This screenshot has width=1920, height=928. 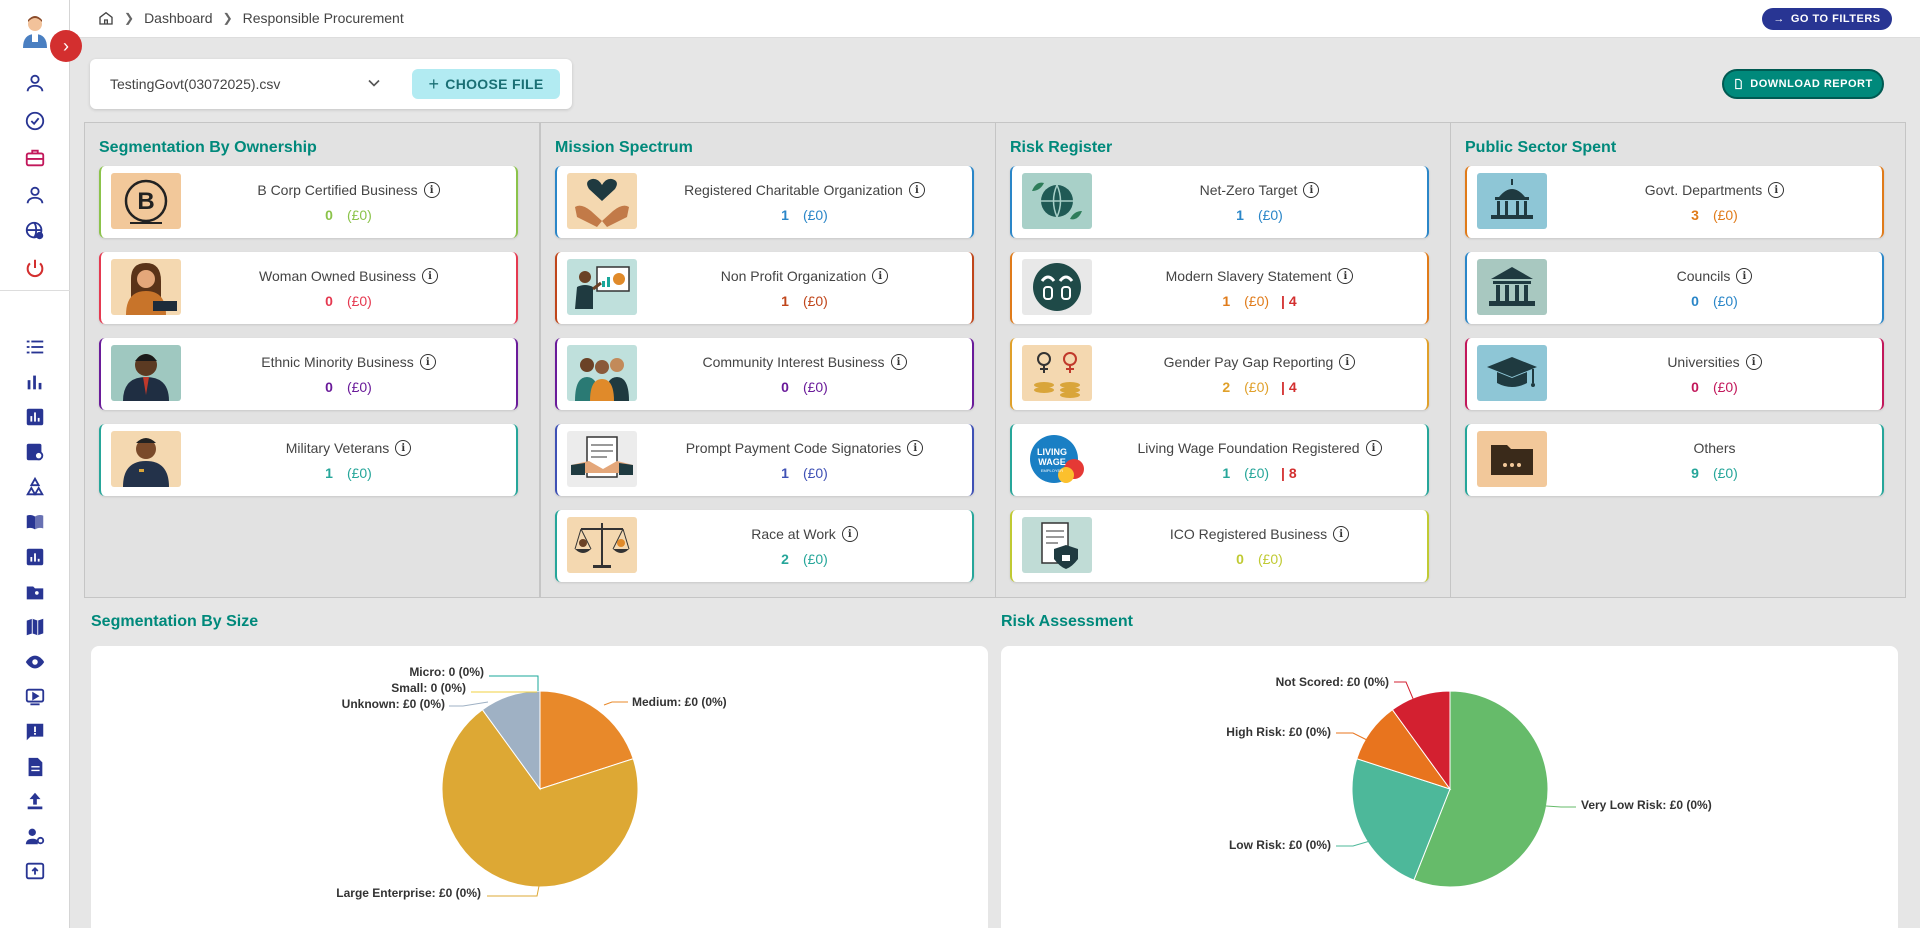 I want to click on video-icon, so click(x=35, y=697).